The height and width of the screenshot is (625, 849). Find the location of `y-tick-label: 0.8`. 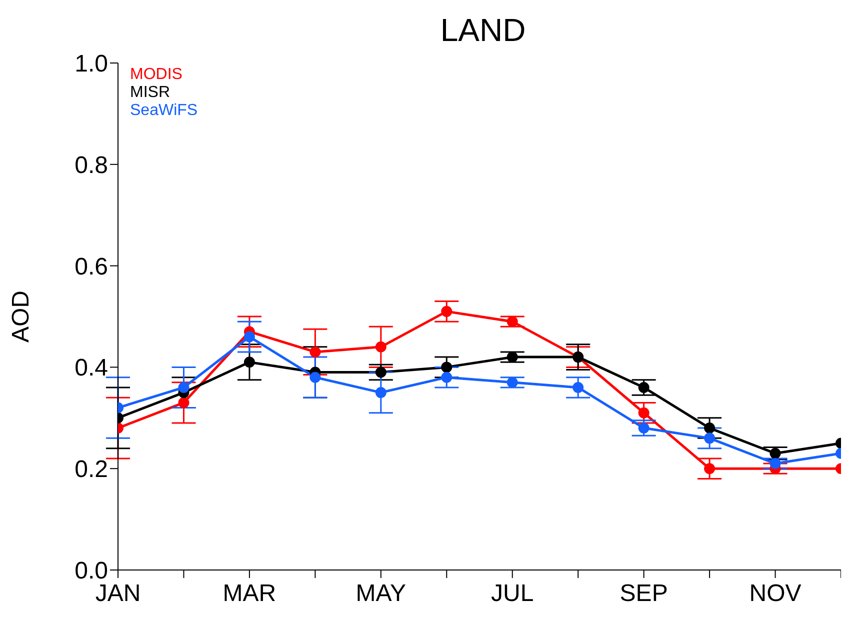

y-tick-label: 0.8 is located at coordinates (91, 165).